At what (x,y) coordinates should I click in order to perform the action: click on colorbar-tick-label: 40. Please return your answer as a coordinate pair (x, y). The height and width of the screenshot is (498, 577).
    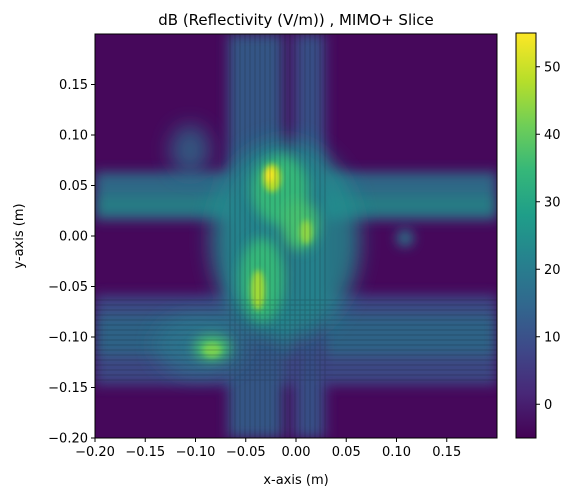
    Looking at the image, I should click on (552, 135).